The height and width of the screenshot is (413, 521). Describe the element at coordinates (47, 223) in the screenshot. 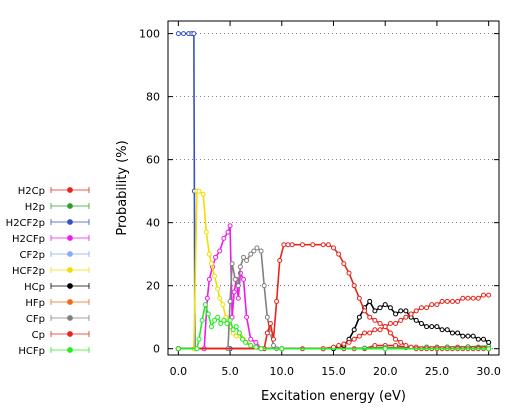

I see `legend-entry: H2CF2p` at that location.